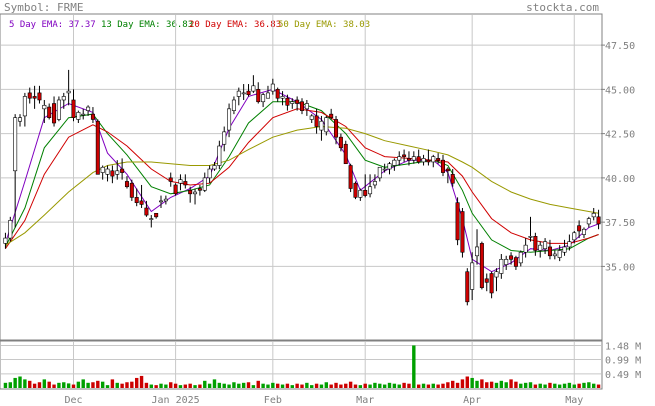 Image resolution: width=655 pixels, height=406 pixels. What do you see at coordinates (620, 90) in the screenshot?
I see `price-tick-label: 45.00` at bounding box center [620, 90].